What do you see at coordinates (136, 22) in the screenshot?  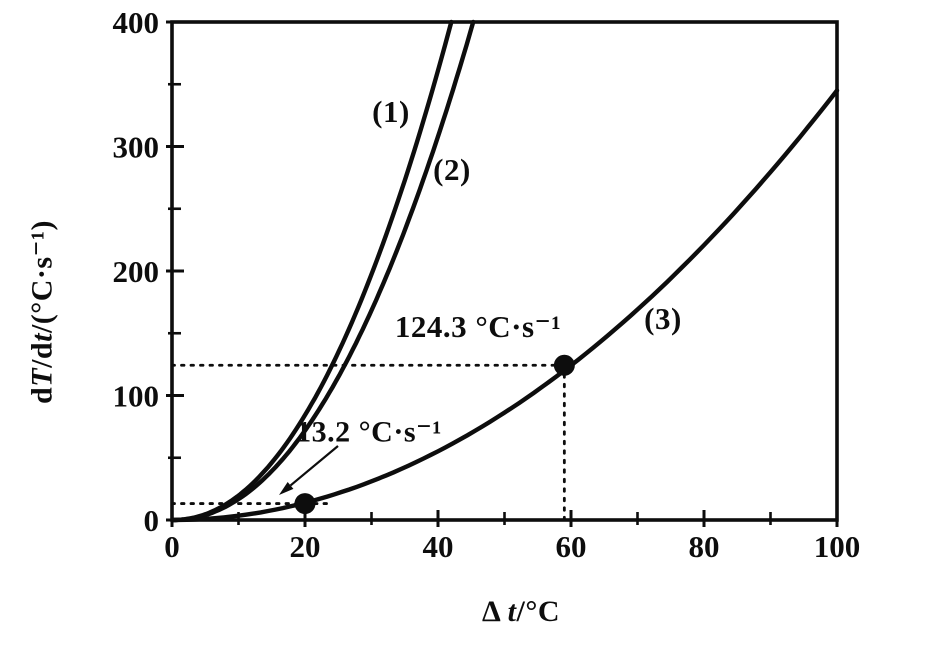 I see `y-tick-label: 400` at bounding box center [136, 22].